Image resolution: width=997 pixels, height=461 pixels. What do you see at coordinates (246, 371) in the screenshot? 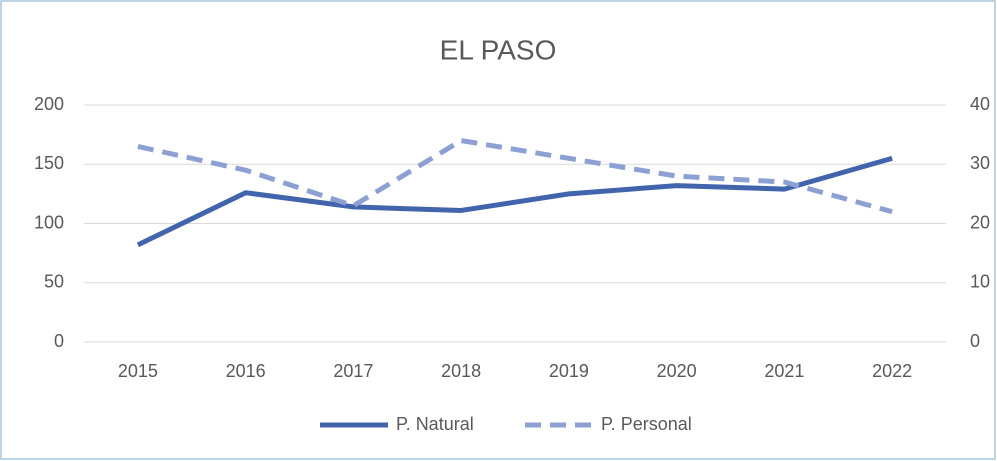
I see `x-tick-label: 2016` at bounding box center [246, 371].